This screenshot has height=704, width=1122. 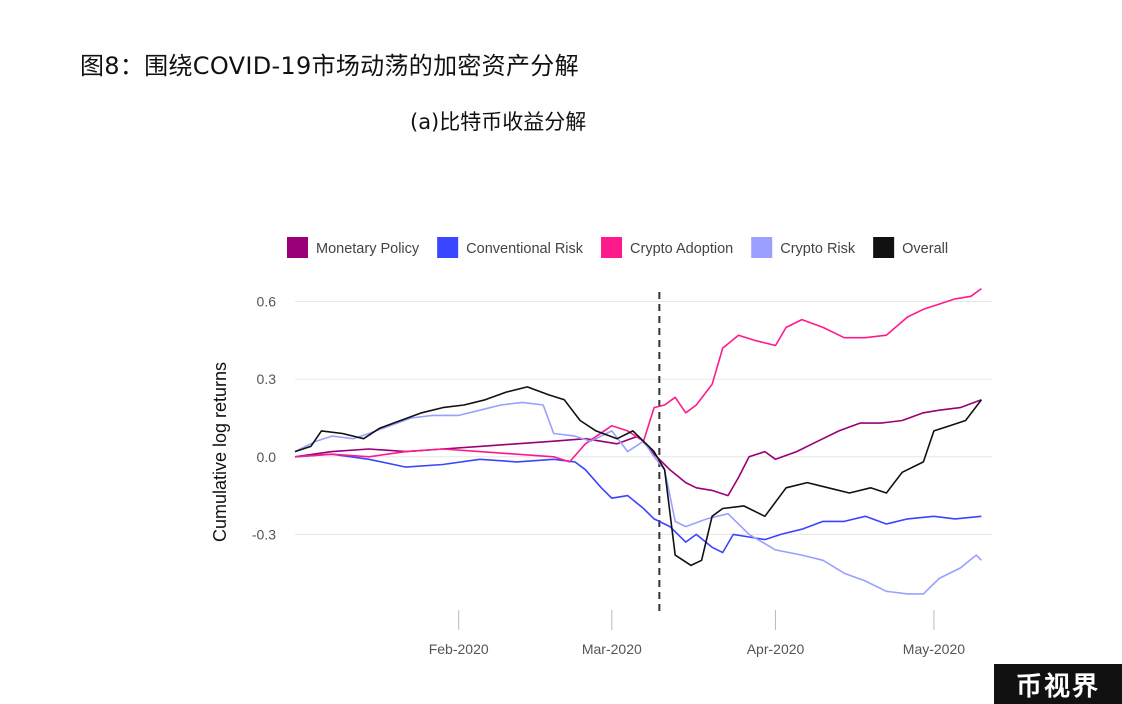 I want to click on legend-item: Crypto Adoption, so click(x=667, y=247).